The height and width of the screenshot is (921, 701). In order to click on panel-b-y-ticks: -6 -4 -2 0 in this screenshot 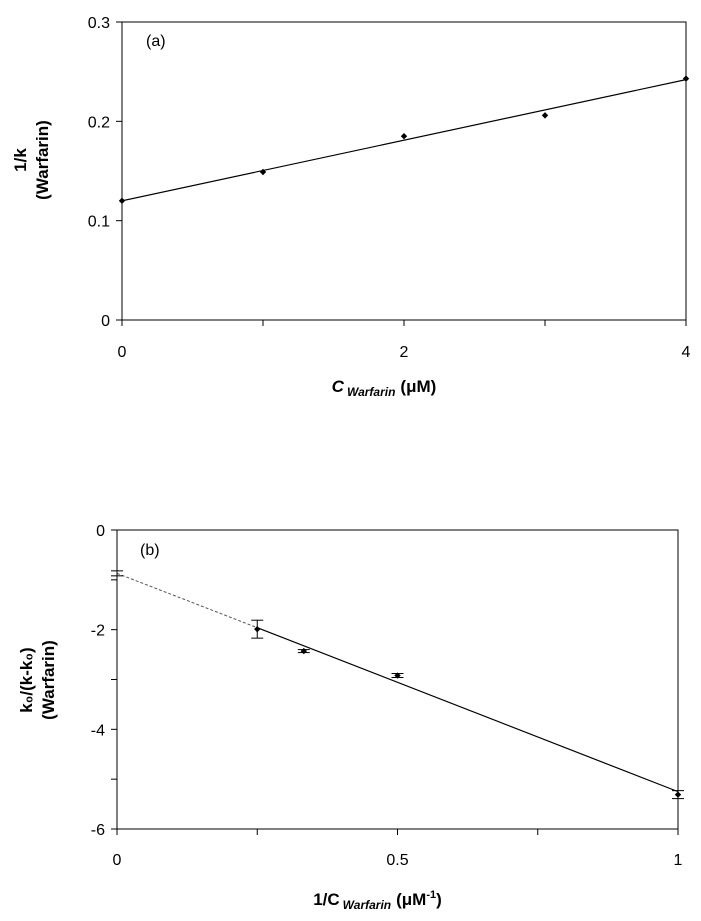, I will do `click(104, 681)`.